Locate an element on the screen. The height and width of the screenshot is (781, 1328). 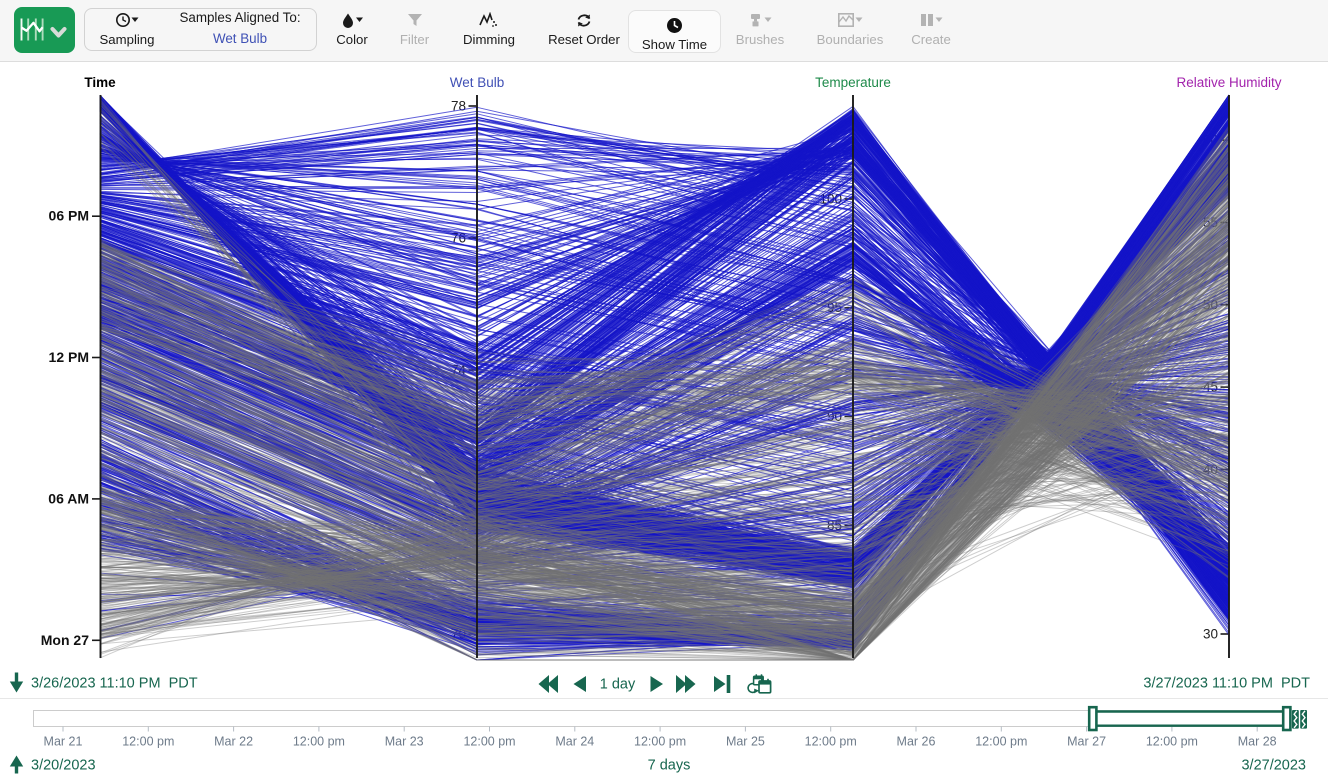
svg-text: Mar 25 is located at coordinates (745, 742).